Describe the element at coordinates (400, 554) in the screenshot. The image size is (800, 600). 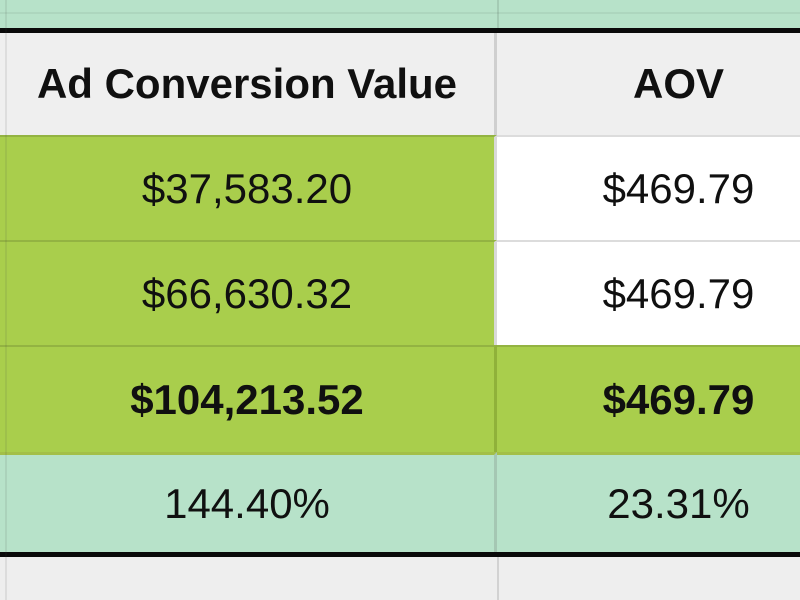
I see `table-bottom-border` at that location.